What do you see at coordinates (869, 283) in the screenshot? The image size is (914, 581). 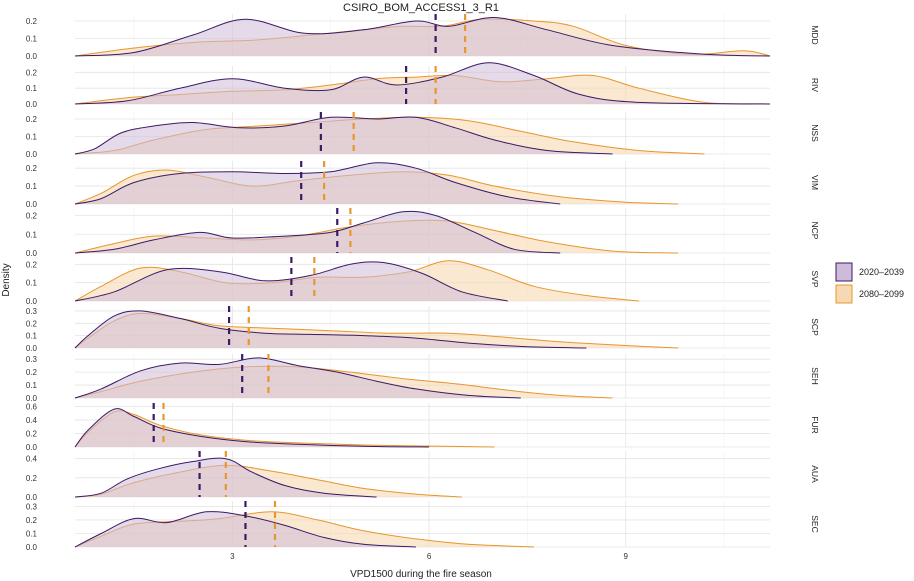 I see `legend: 2020–2039 2080–2099` at bounding box center [869, 283].